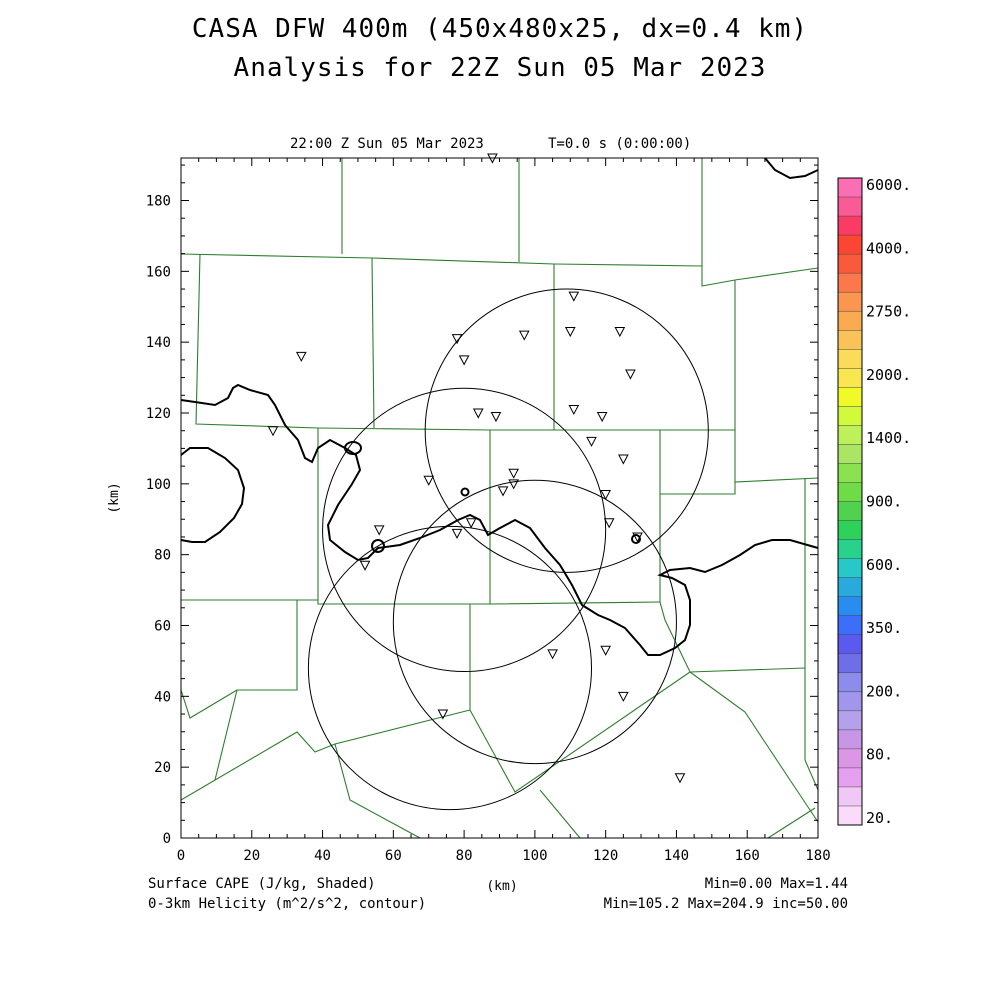 This screenshot has width=1000, height=1000. I want to click on x-tick-label: 20, so click(251, 856).